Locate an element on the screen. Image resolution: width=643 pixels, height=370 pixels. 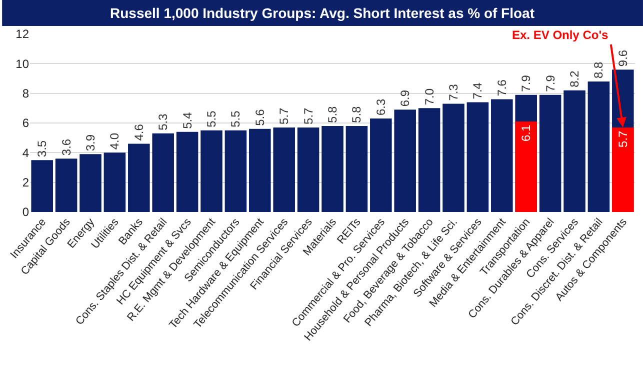
chart-title: Russell 1,000 Industry Groups: Avg. Short Interest as % of Float is located at coordinates (322, 13).